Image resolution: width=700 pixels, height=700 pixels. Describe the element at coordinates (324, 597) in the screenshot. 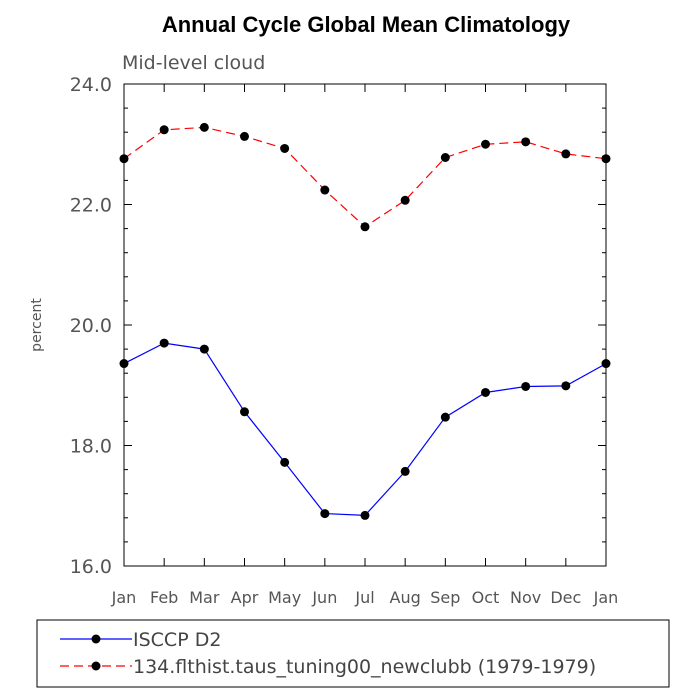

I see `x-tick-label: Jun` at that location.